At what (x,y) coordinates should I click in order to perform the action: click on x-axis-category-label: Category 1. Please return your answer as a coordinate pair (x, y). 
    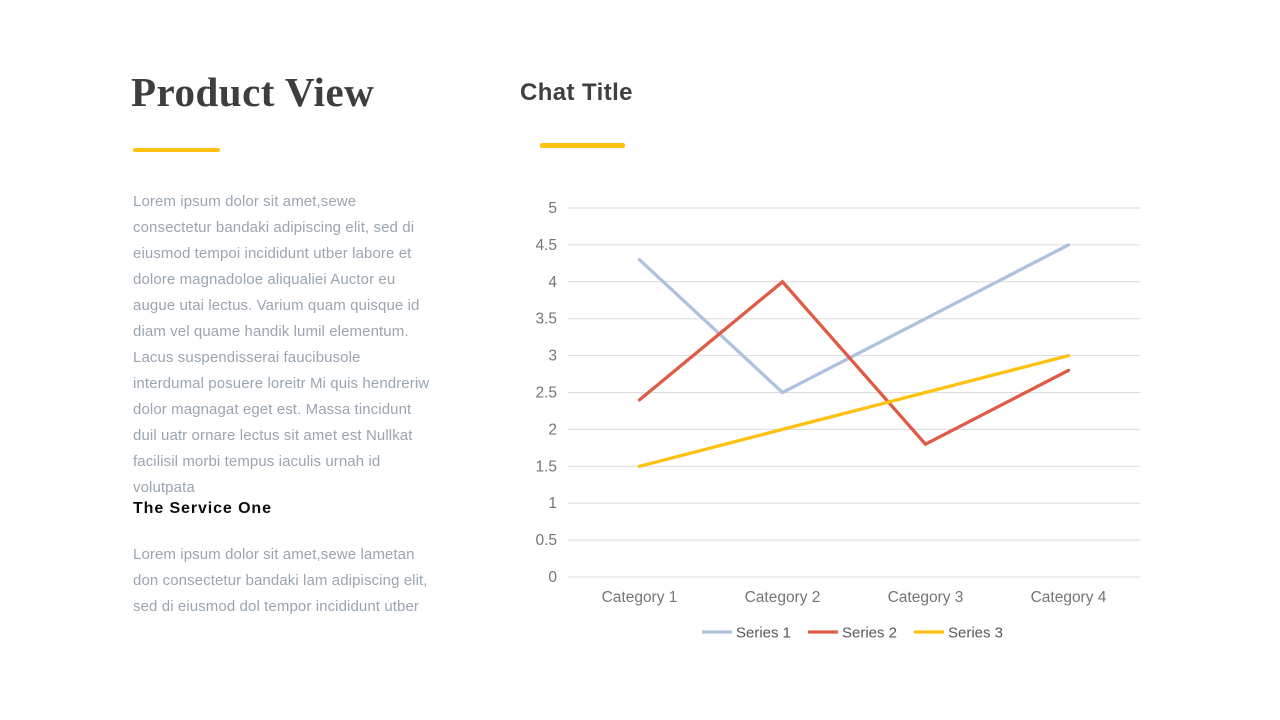
    Looking at the image, I should click on (640, 597).